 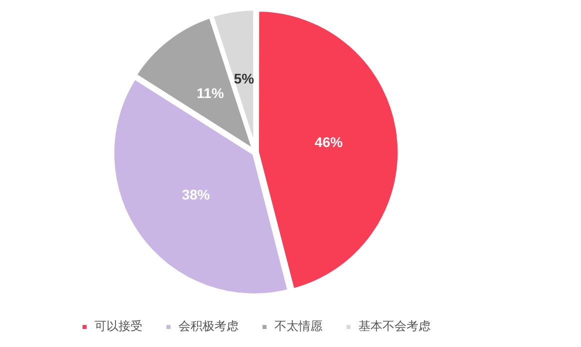 What do you see at coordinates (196, 194) in the screenshot?
I see `data-label: 38%` at bounding box center [196, 194].